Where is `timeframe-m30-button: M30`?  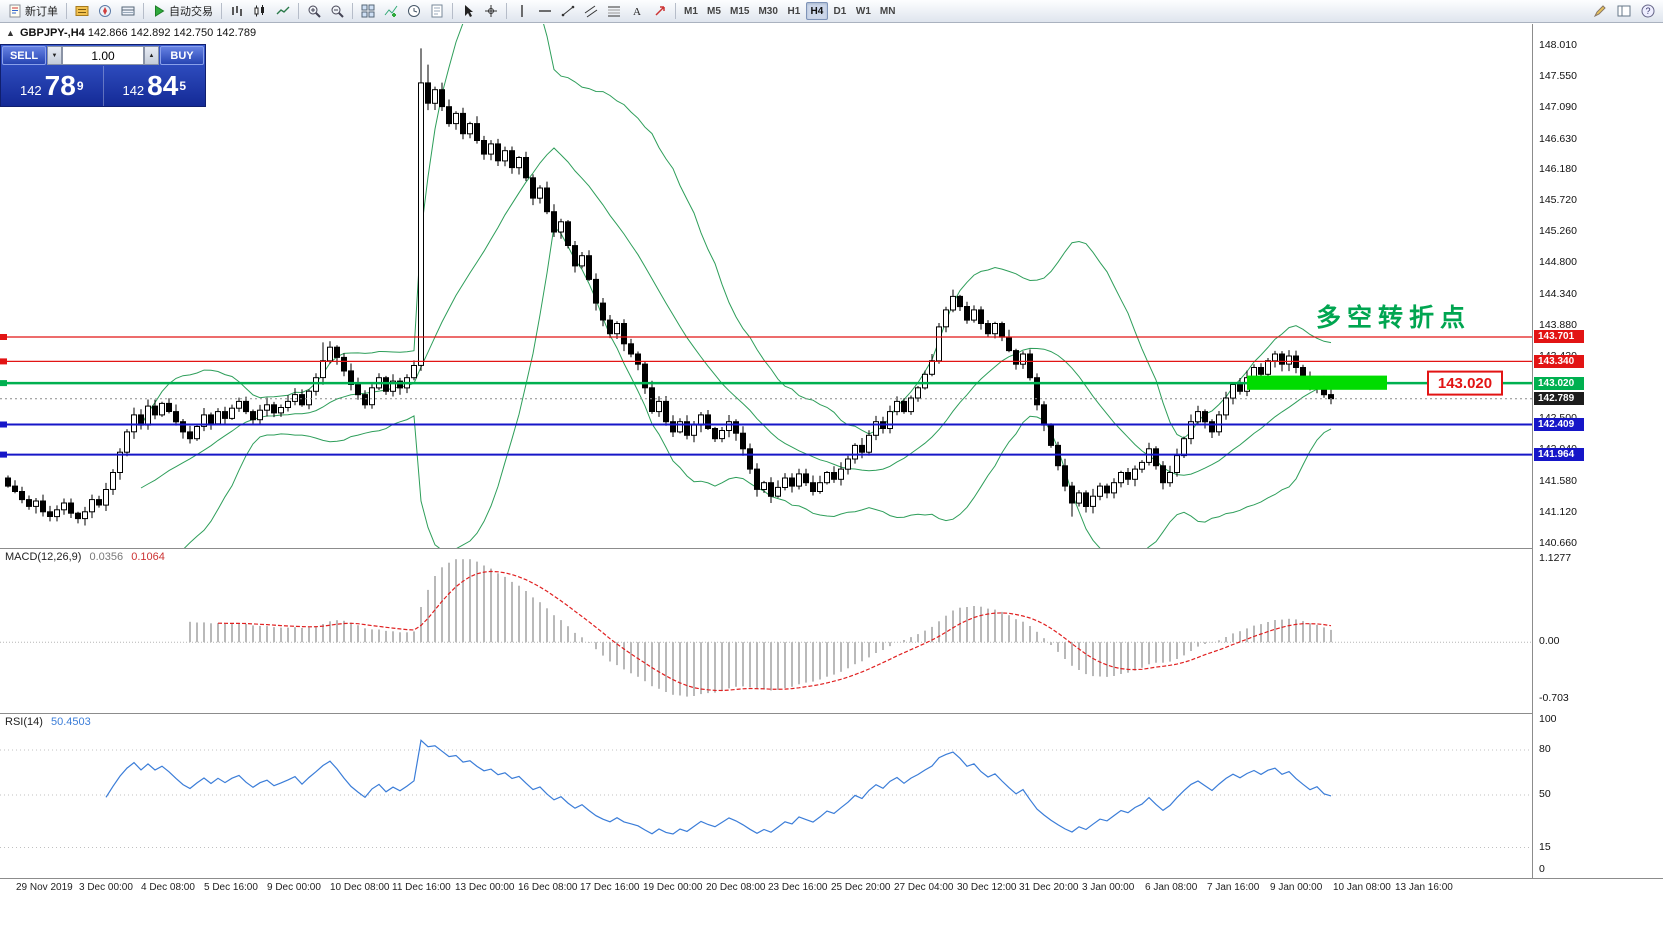
timeframe-m30-button: M30 is located at coordinates (767, 11).